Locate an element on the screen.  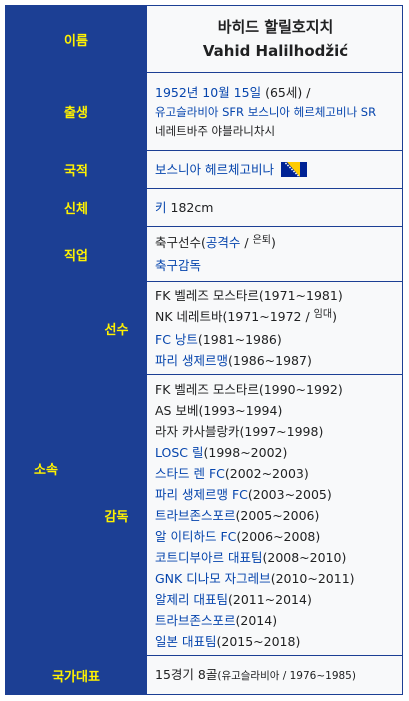
player-club-name: FK 벨레즈 모스타르 is located at coordinates (207, 295).